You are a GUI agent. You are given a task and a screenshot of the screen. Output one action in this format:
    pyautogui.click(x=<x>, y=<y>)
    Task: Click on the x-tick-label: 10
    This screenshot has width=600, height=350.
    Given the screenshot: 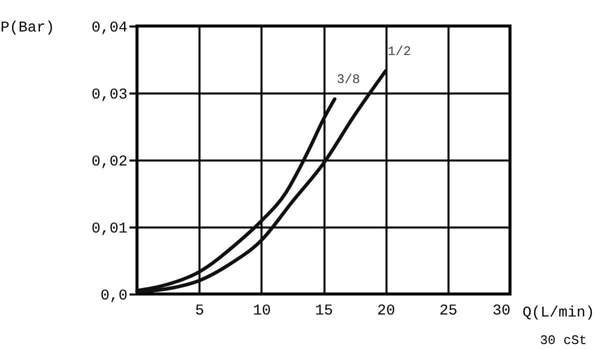 What is the action you would take?
    pyautogui.click(x=261, y=311)
    